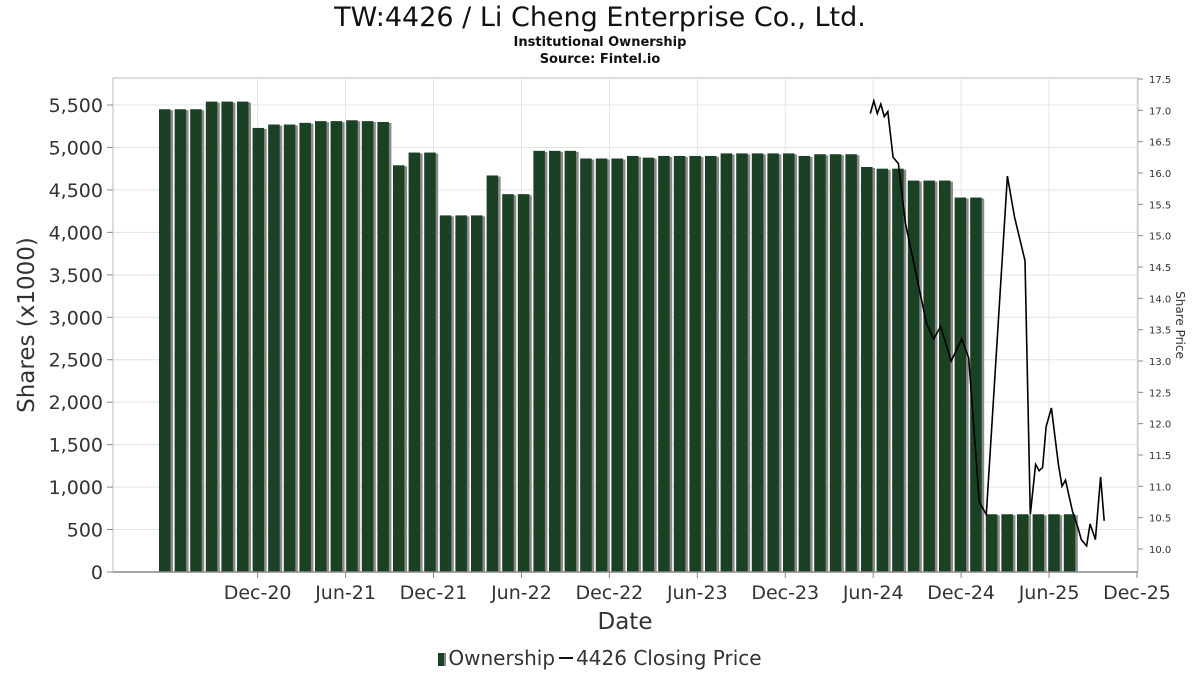 This screenshot has width=1200, height=675. Describe the element at coordinates (1160, 174) in the screenshot. I see `y2-tick-label: 16.0` at that location.